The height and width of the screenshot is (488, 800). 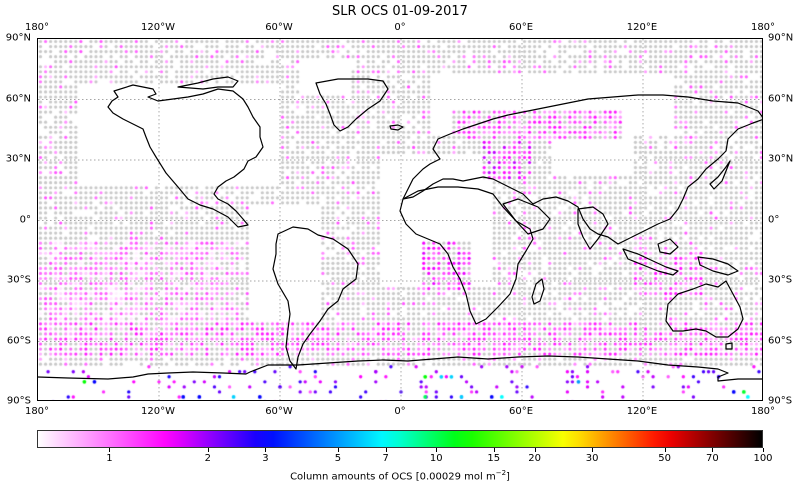 What do you see at coordinates (208, 458) in the screenshot?
I see `colorbar-tick-label: 2` at bounding box center [208, 458].